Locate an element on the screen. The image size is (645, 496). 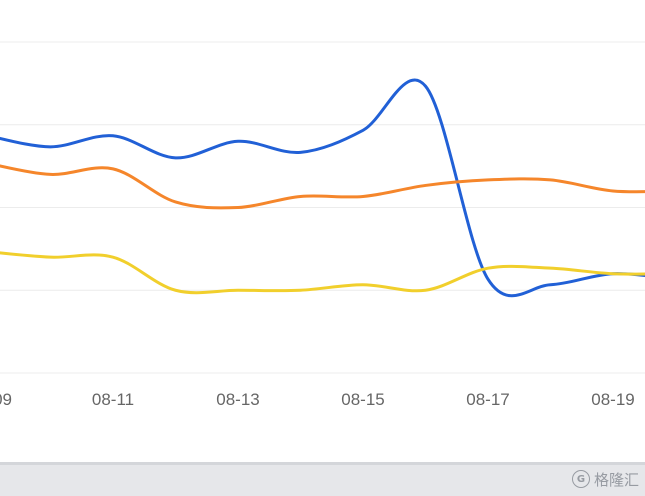
watermark-text: 格隆汇 is located at coordinates (616, 479).